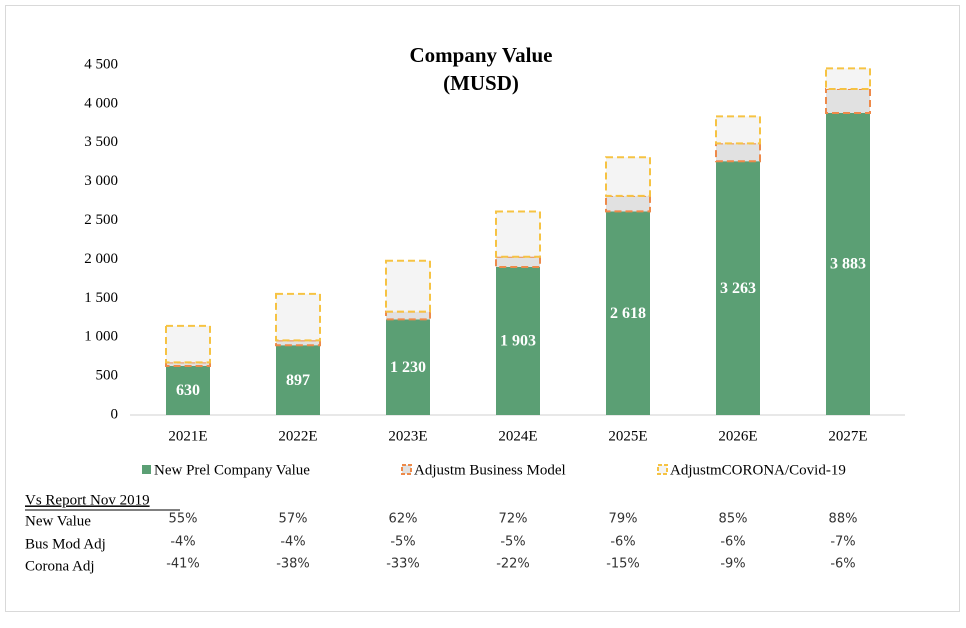  I want to click on table-cell: 57%, so click(293, 519).